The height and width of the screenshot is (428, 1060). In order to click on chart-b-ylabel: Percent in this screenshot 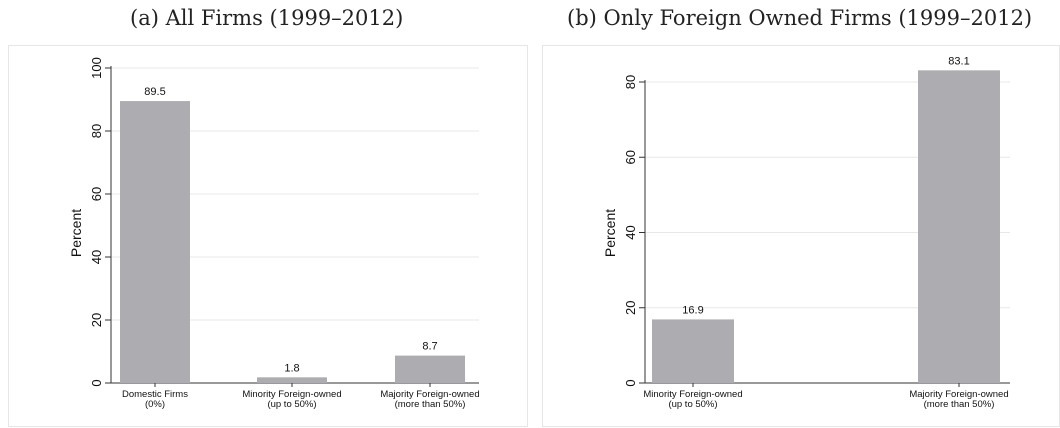, I will do `click(610, 233)`.